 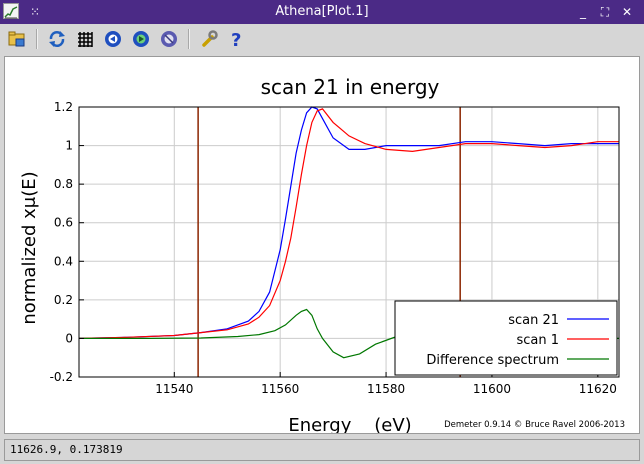 I want to click on open-folder-icon, so click(x=17, y=39).